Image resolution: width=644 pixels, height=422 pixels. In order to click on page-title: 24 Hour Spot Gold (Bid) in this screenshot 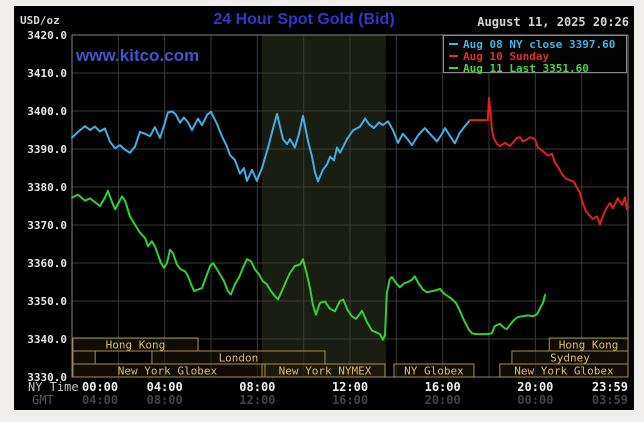, I will do `click(304, 19)`.